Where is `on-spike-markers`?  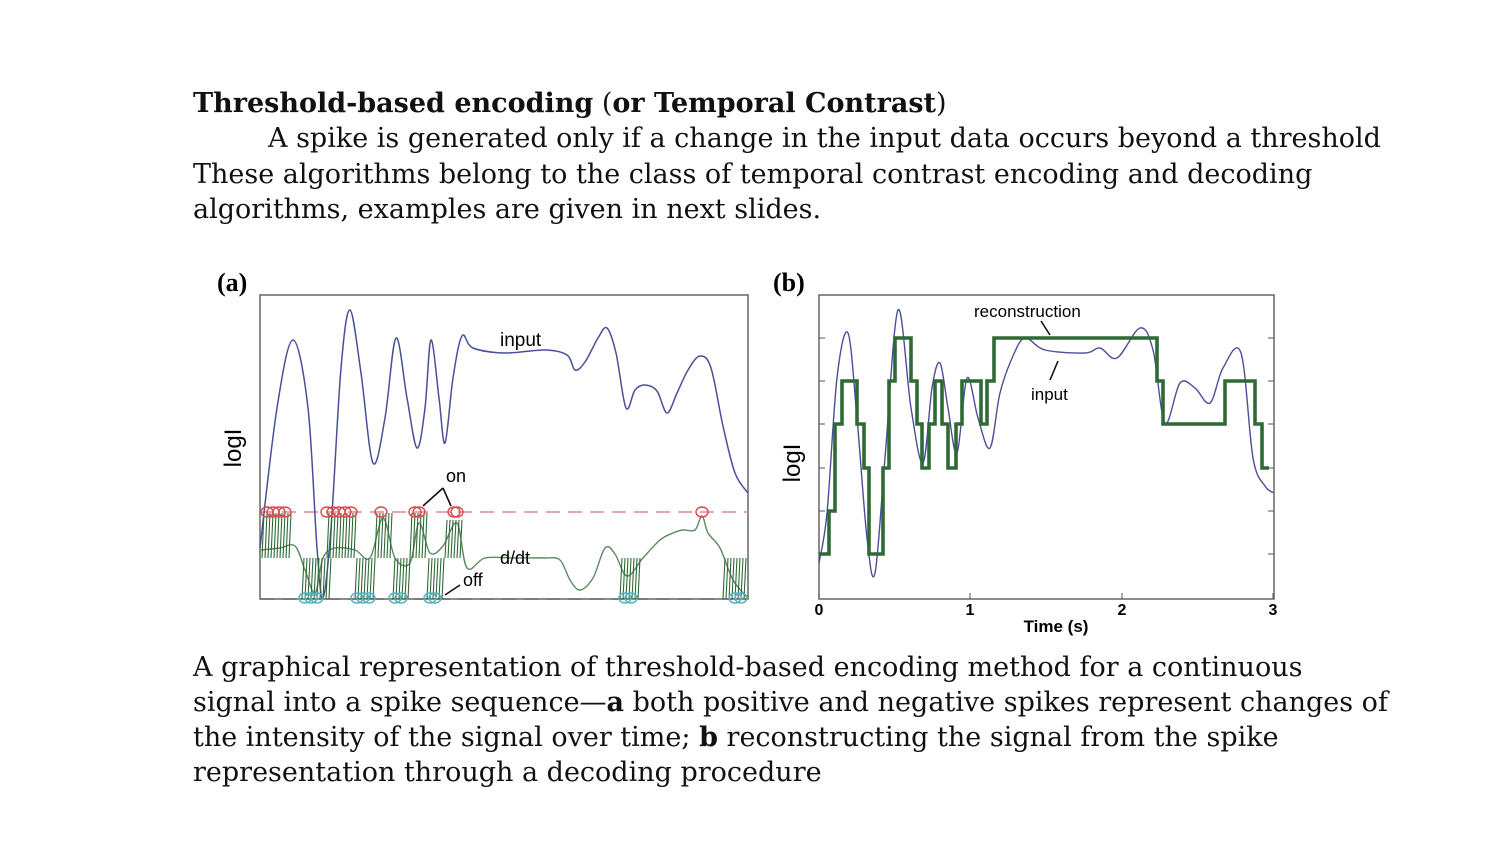
on-spike-markers is located at coordinates (484, 512).